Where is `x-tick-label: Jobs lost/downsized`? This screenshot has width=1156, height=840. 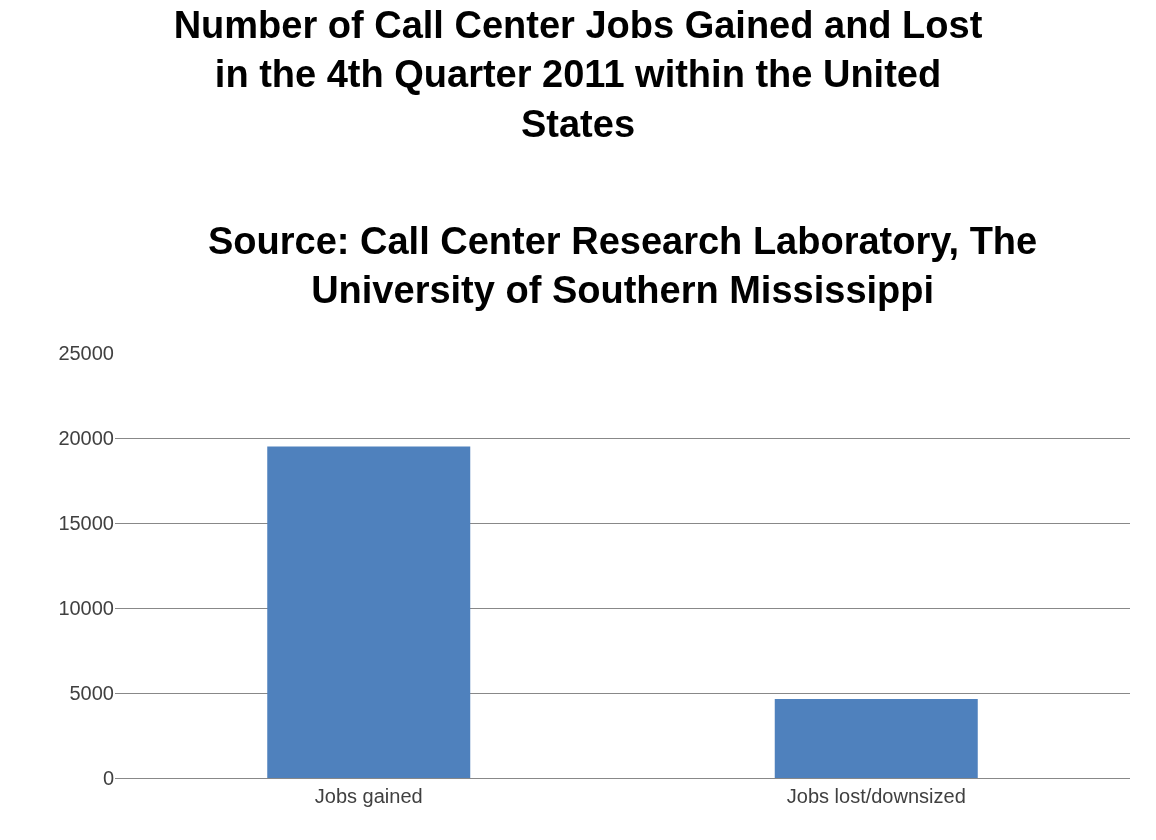
x-tick-label: Jobs lost/downsized is located at coordinates (876, 796).